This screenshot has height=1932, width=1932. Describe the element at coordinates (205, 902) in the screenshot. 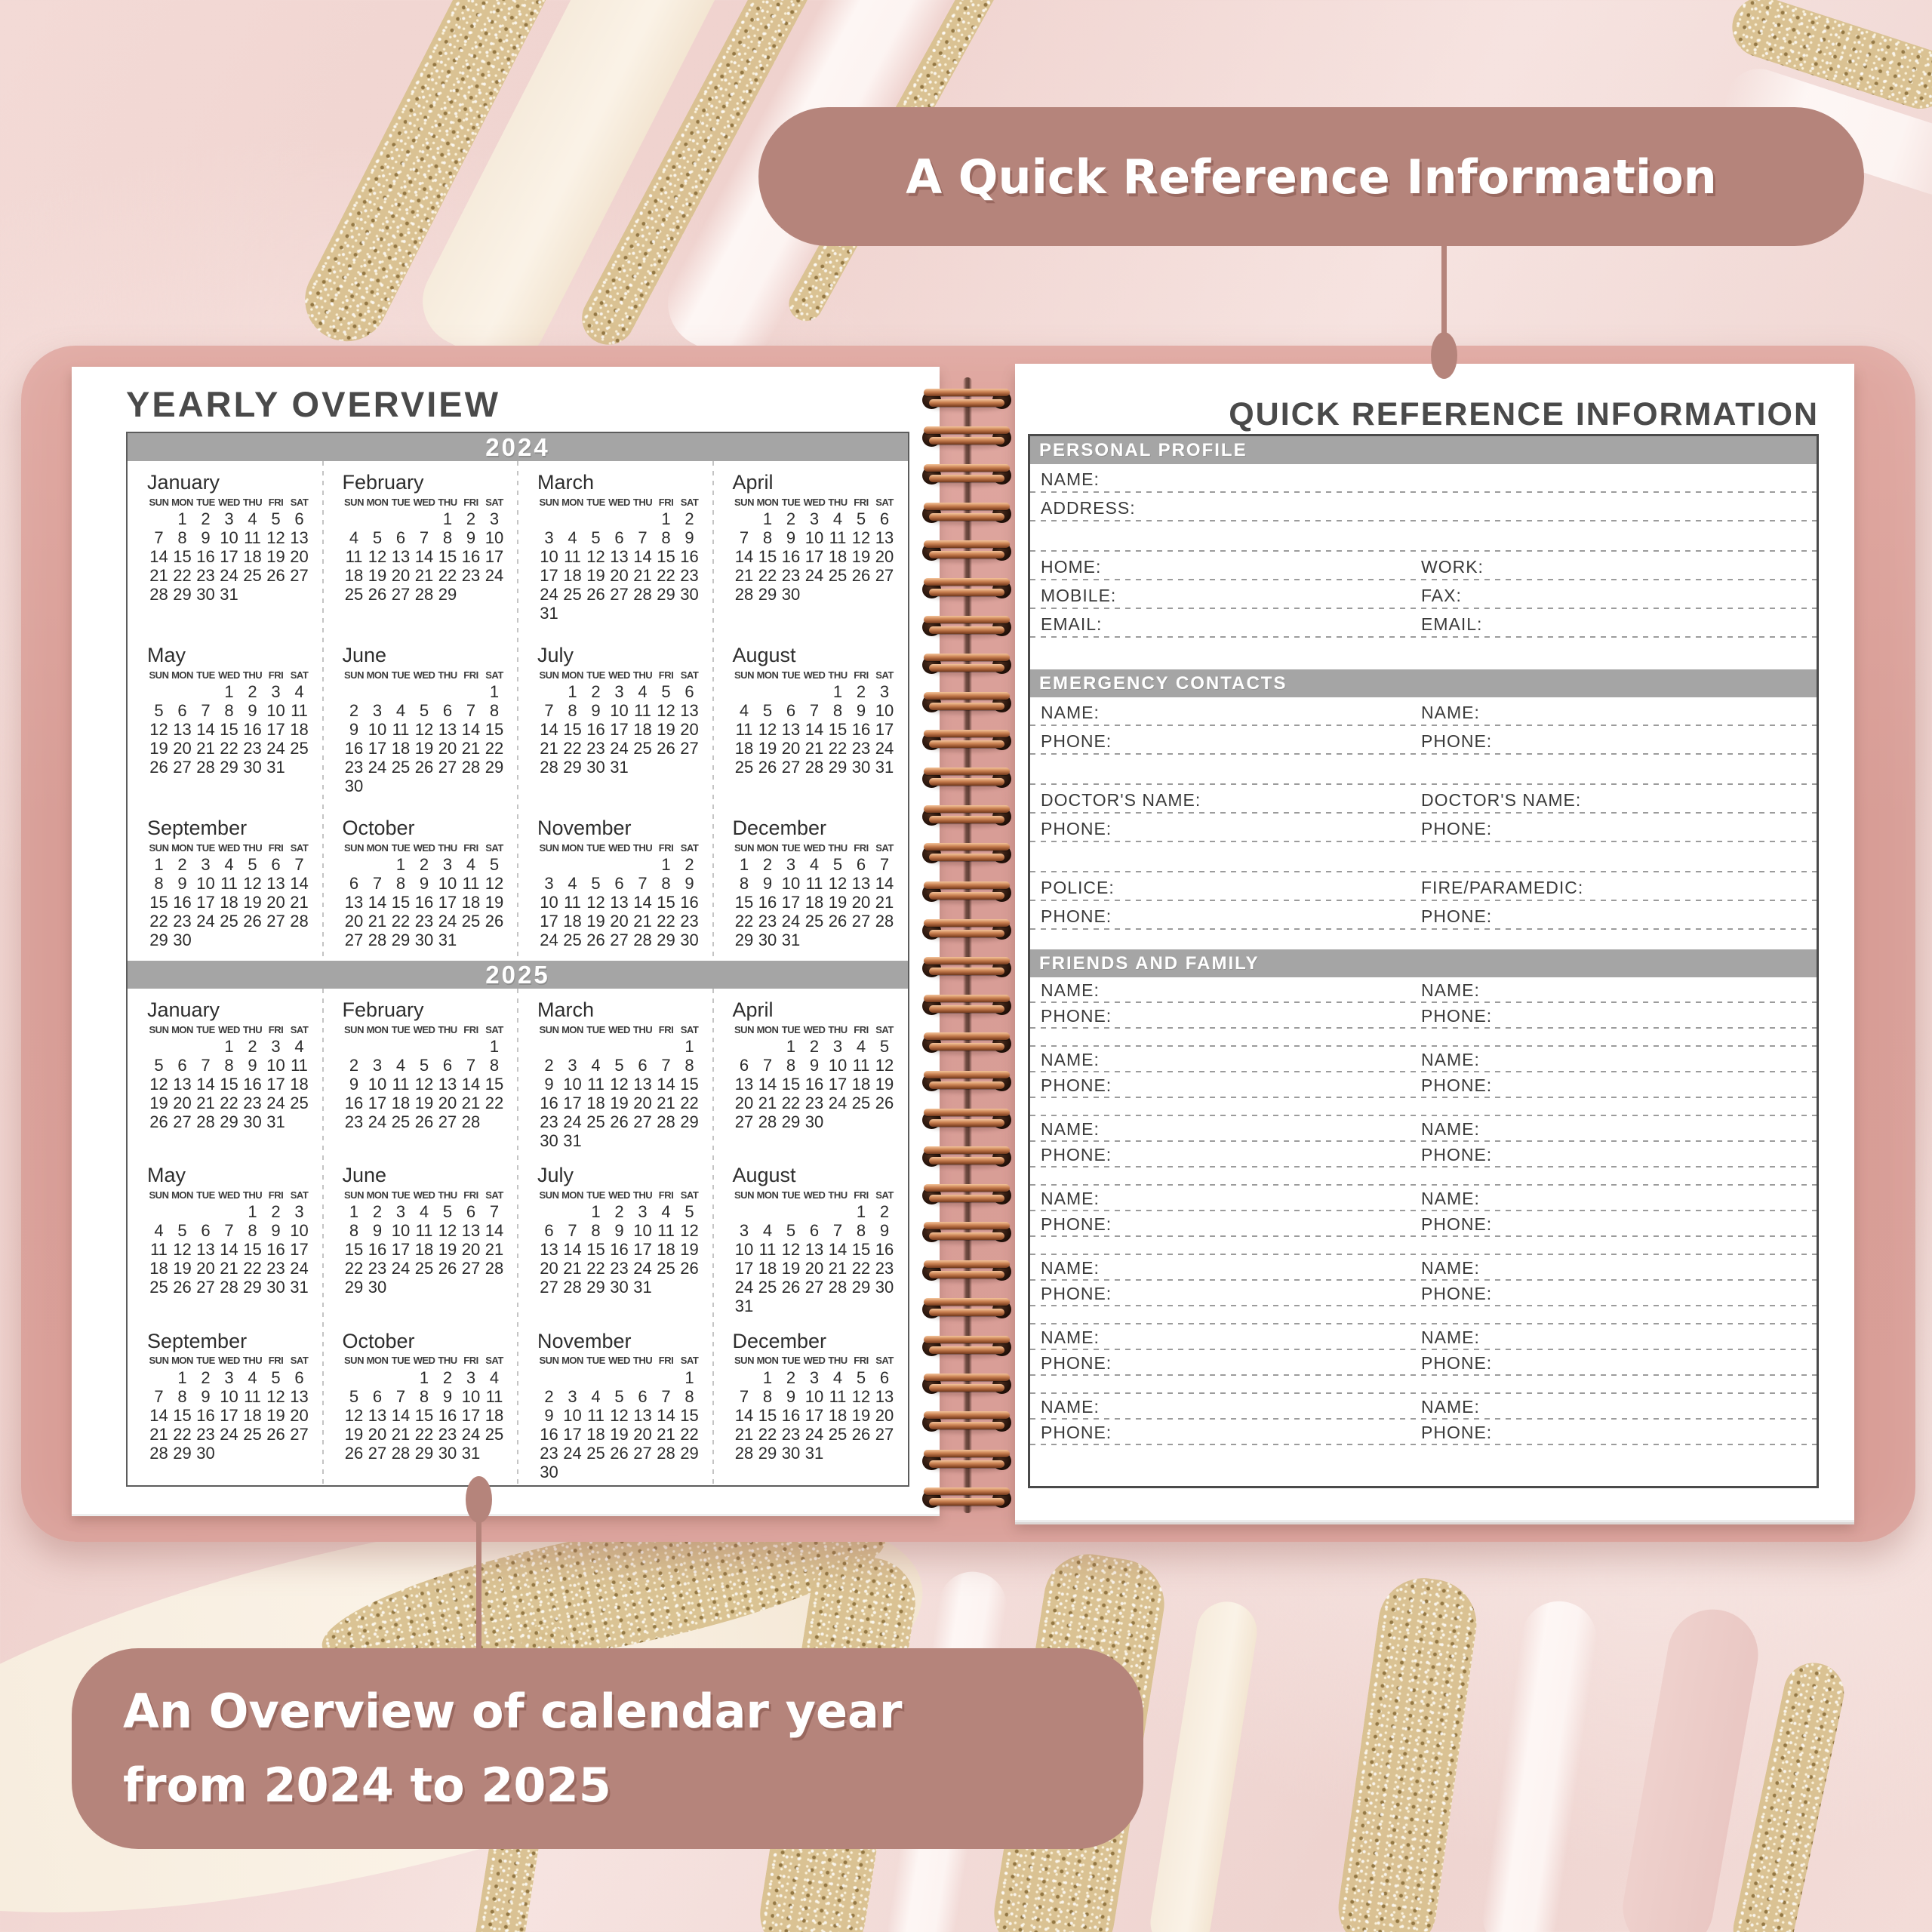

I see `day-number: 17` at that location.